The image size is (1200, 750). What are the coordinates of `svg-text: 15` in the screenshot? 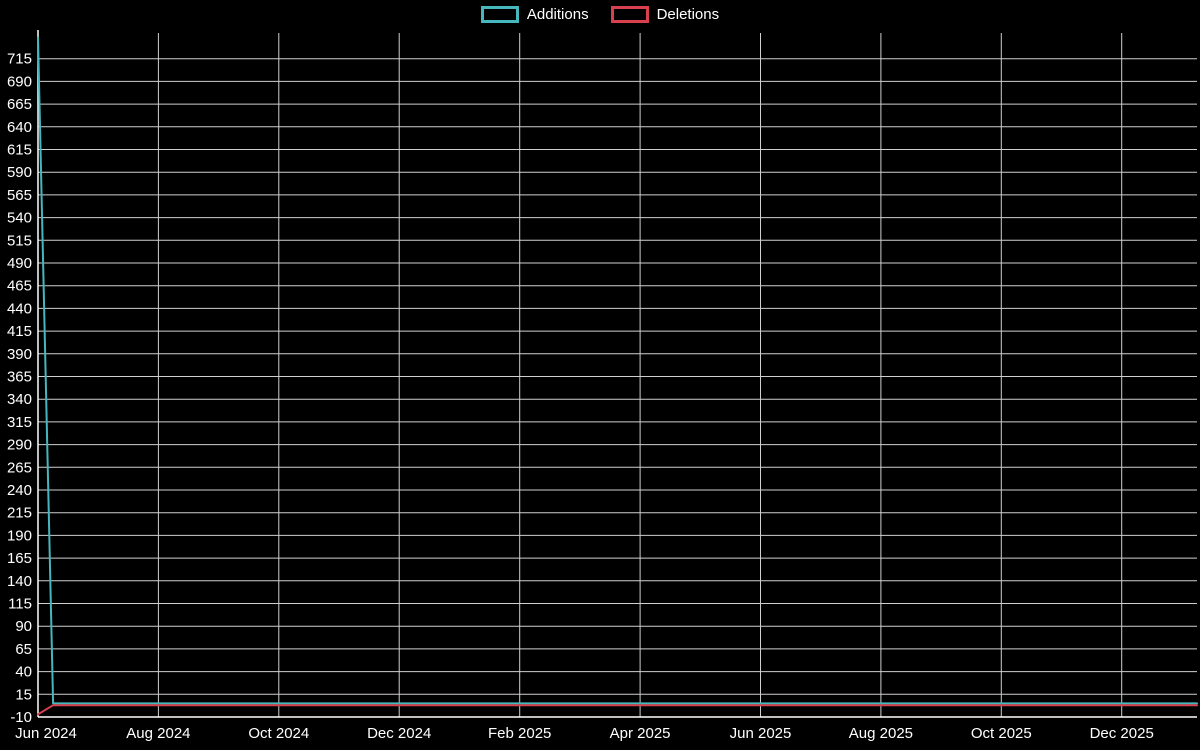 It's located at (23, 694).